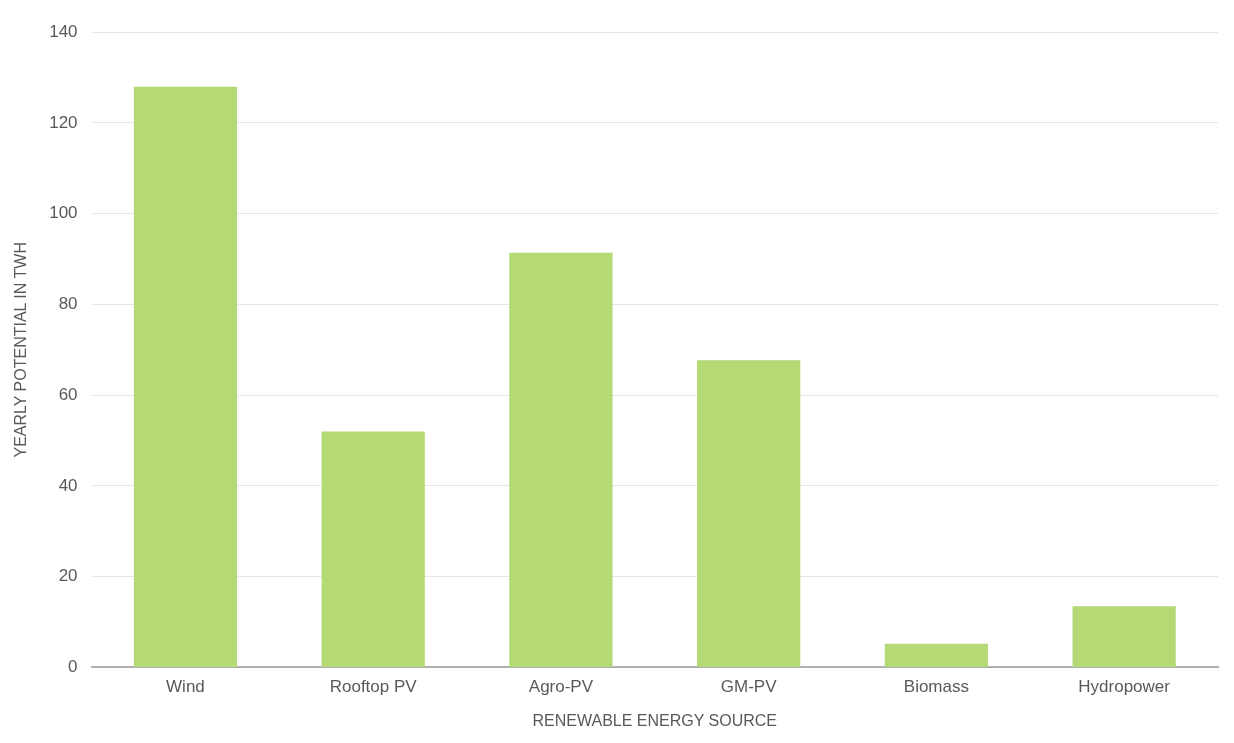  I want to click on x-tick-label: Agro-PV, so click(561, 687).